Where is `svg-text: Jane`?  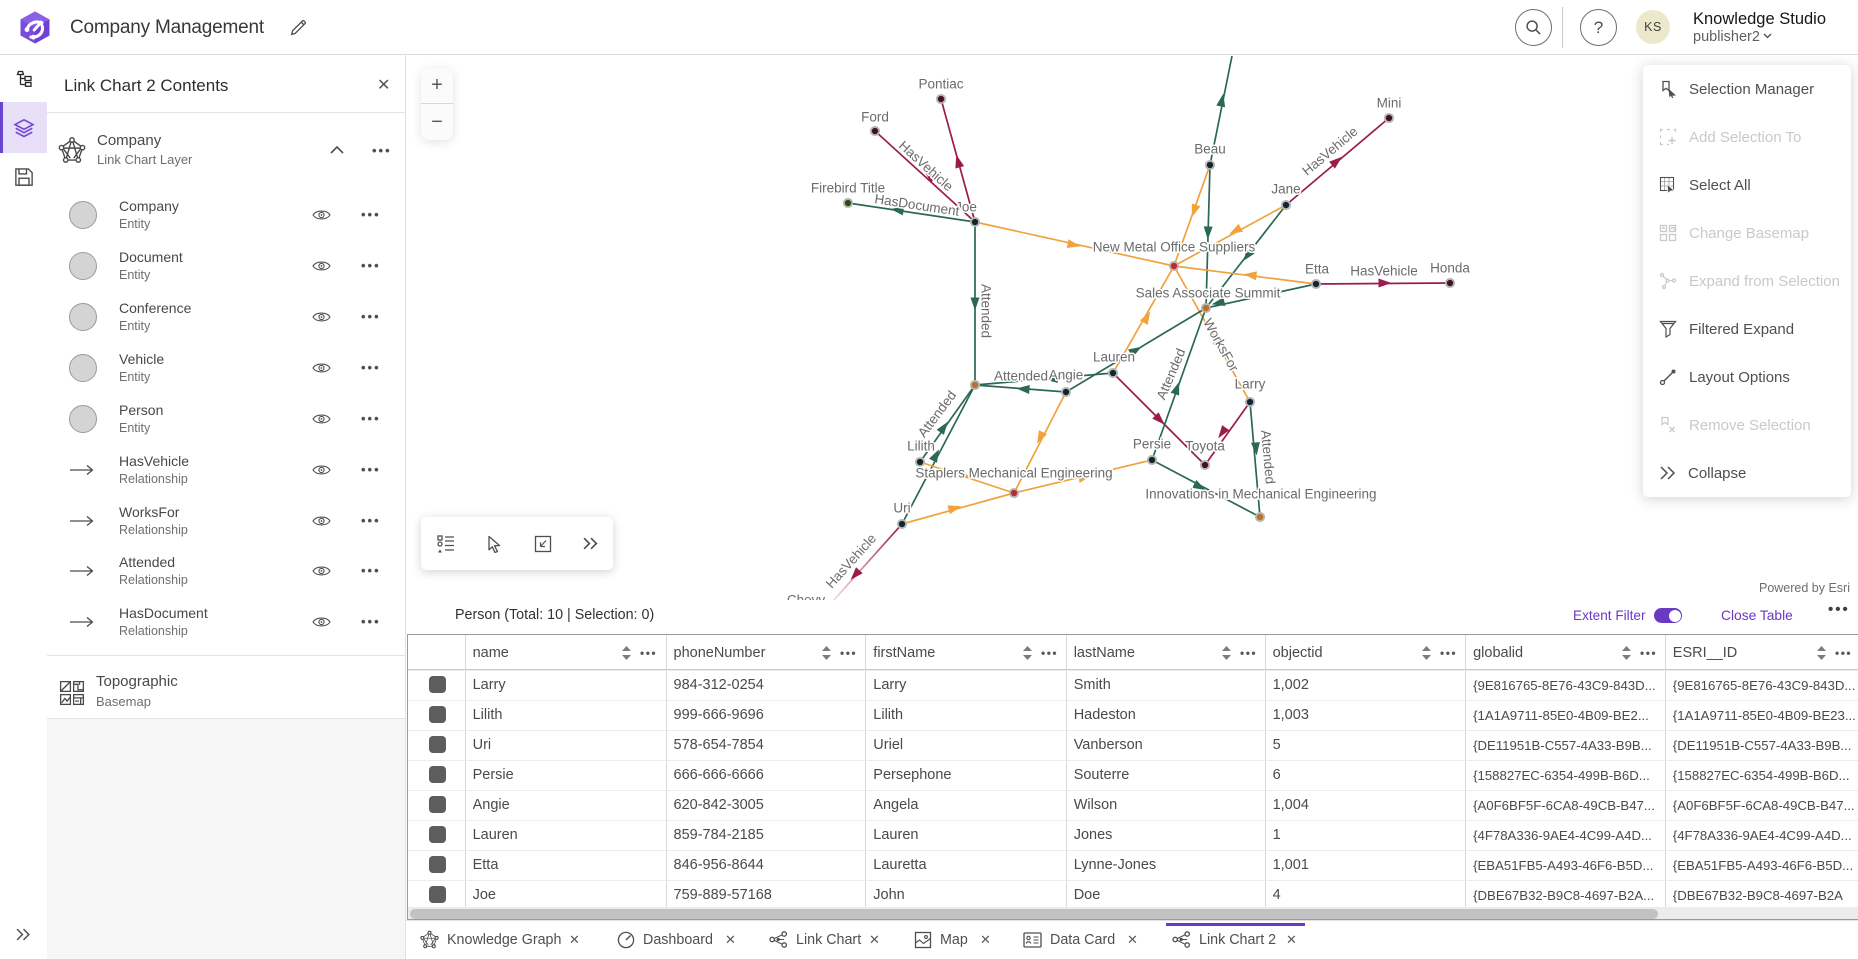 svg-text: Jane is located at coordinates (1285, 189).